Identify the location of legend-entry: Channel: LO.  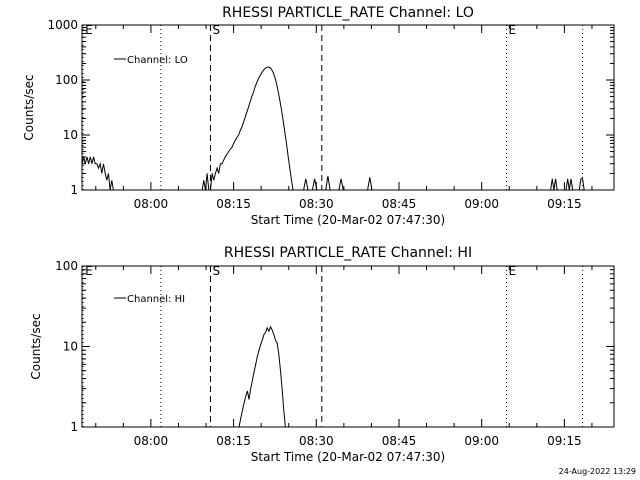
(157, 60).